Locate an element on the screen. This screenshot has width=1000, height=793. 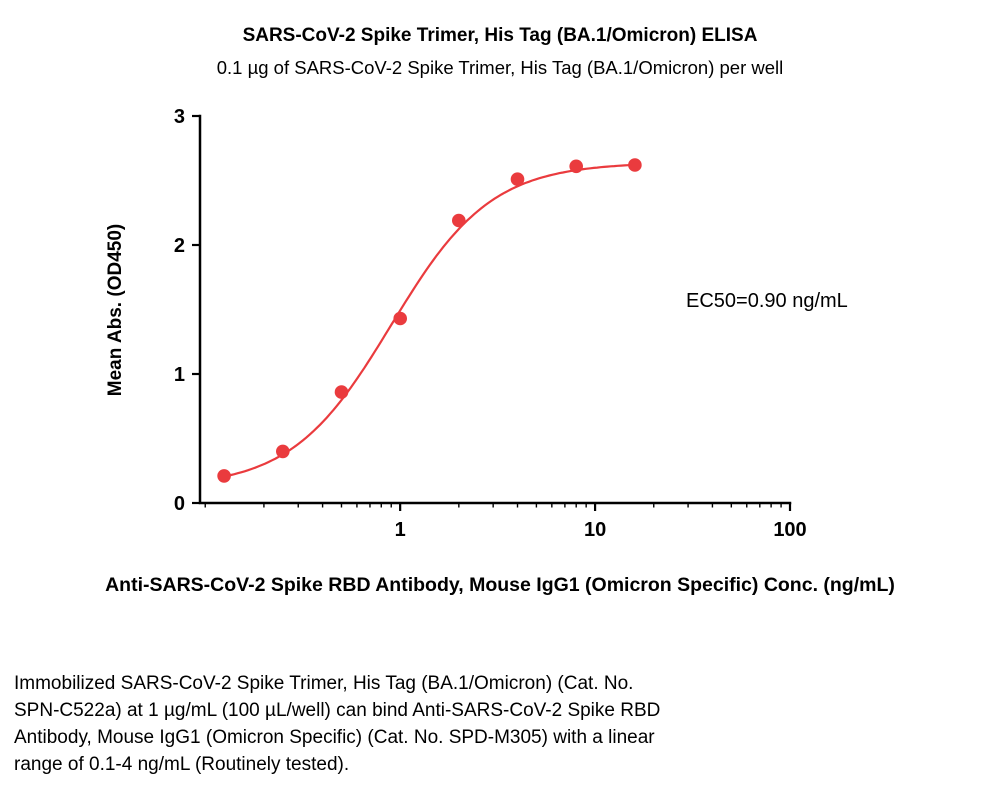
x-tick-label: 10 is located at coordinates (595, 530).